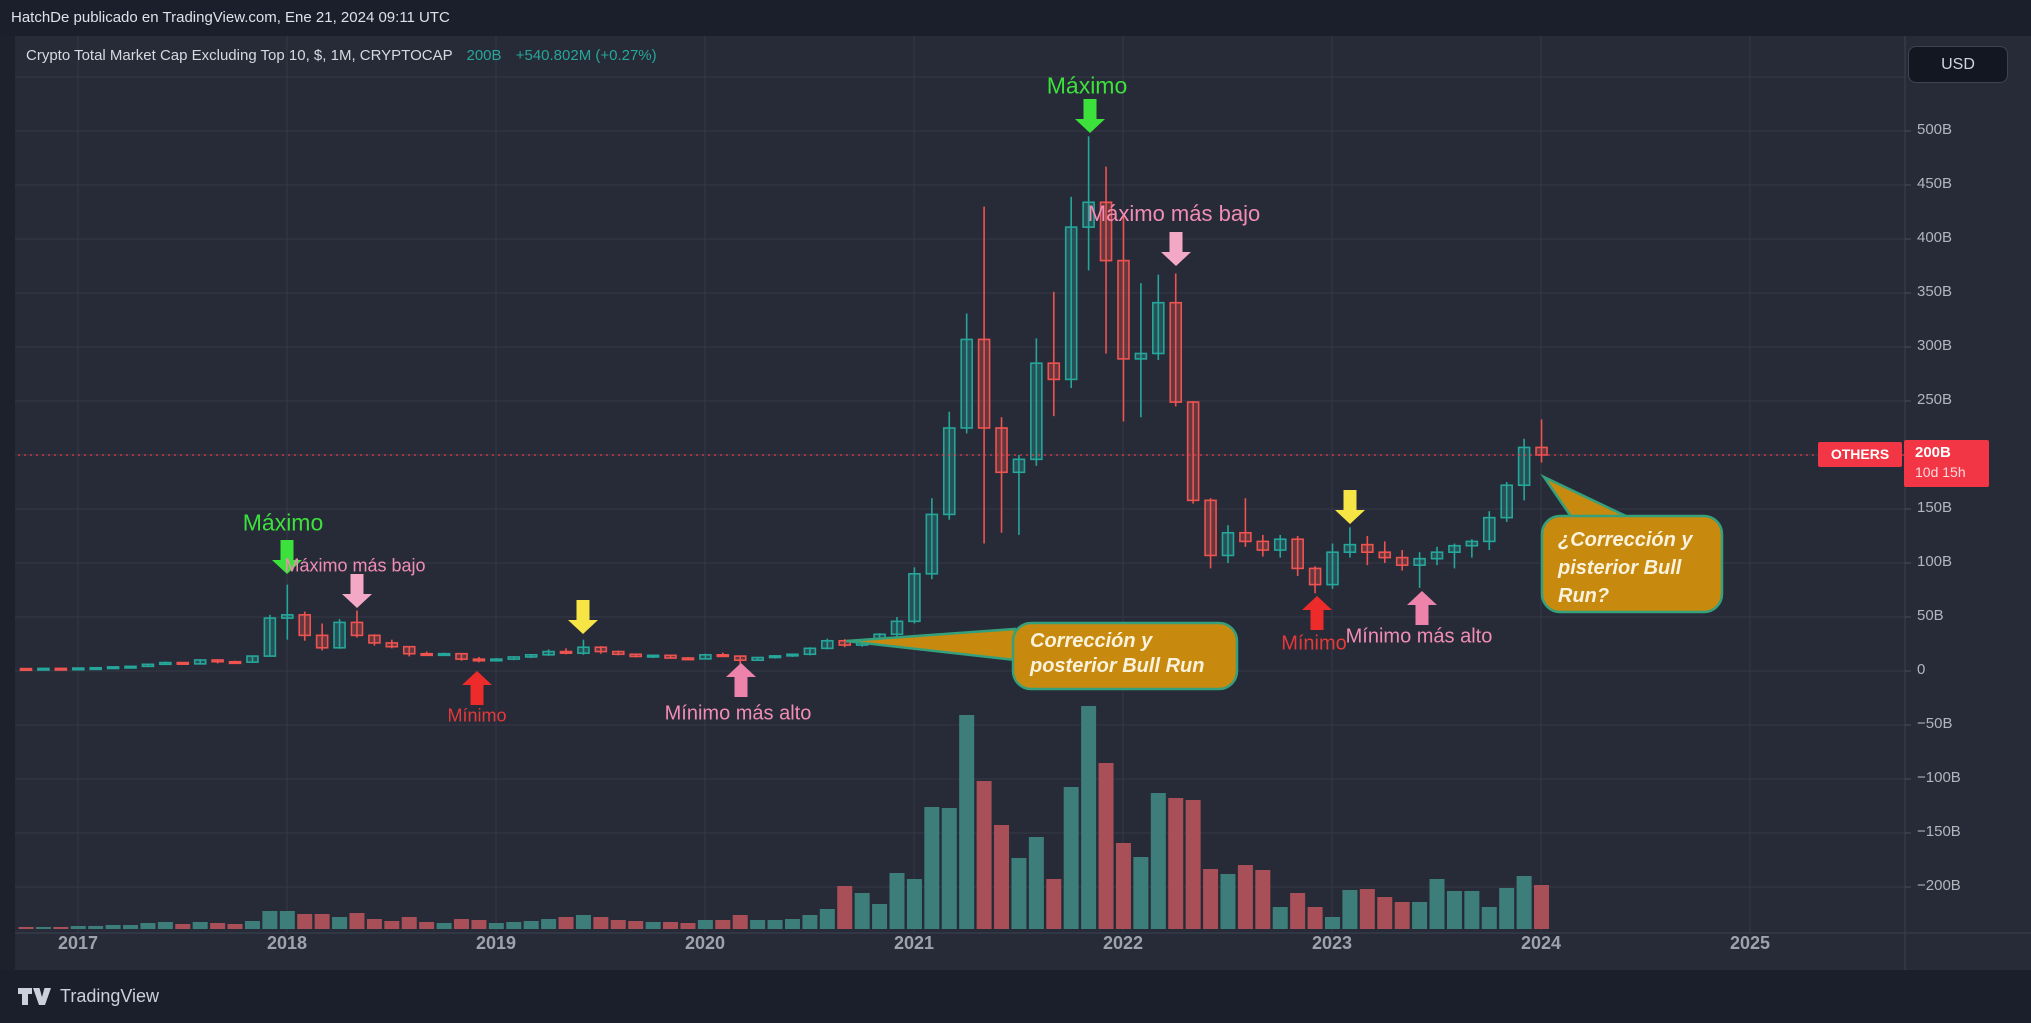 Image resolution: width=2031 pixels, height=1023 pixels. I want to click on callout-note-text: Corrección y posterior Bull Run, so click(1117, 653).